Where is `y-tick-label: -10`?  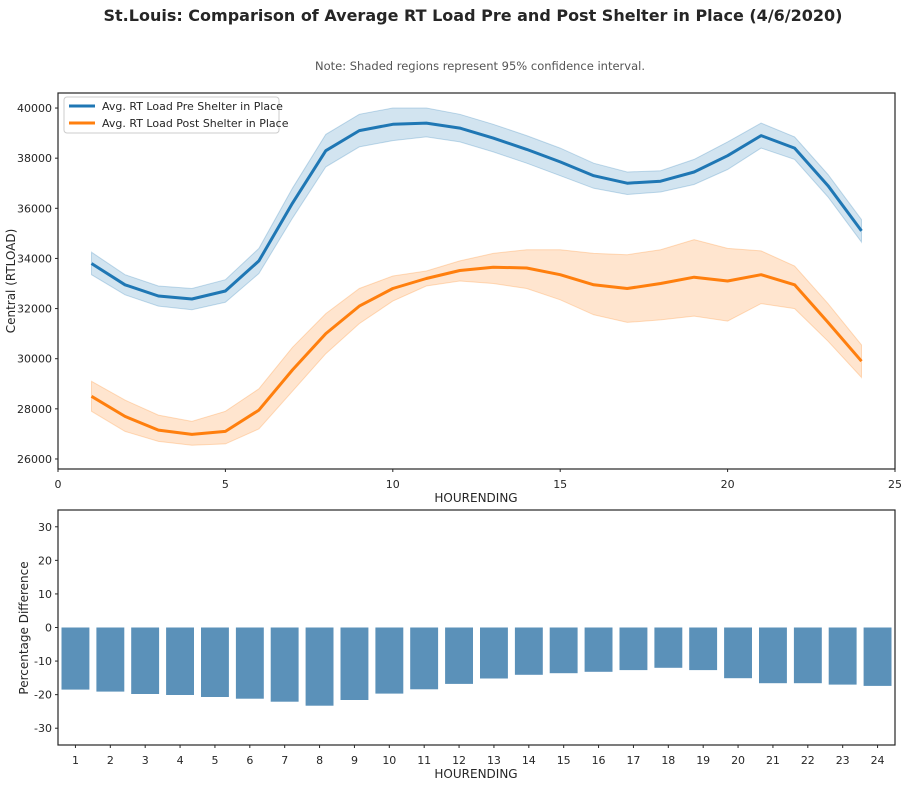
y-tick-label: -10 is located at coordinates (43, 661).